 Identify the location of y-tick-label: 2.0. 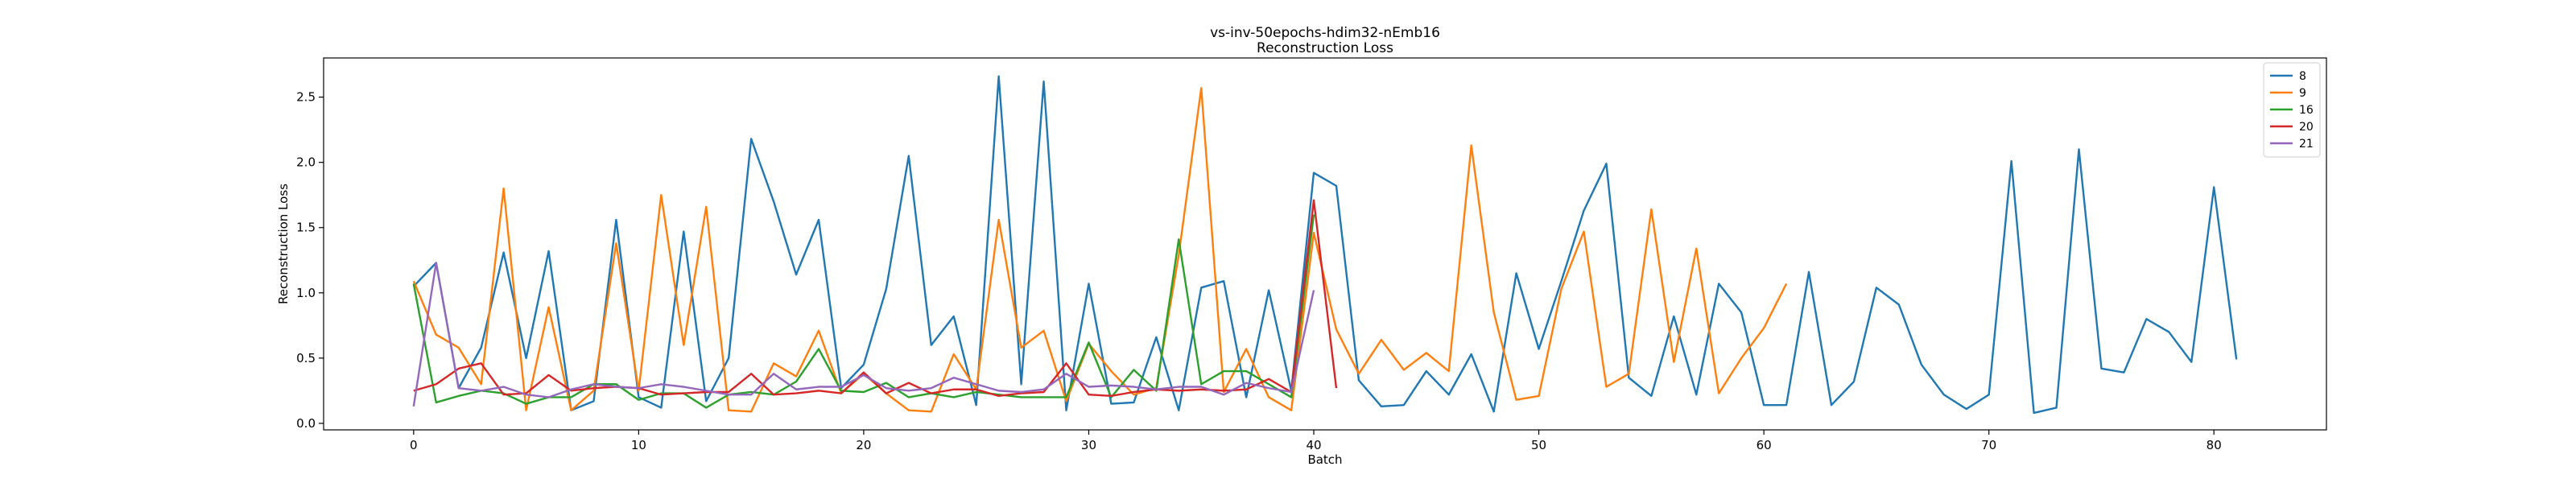
(306, 162).